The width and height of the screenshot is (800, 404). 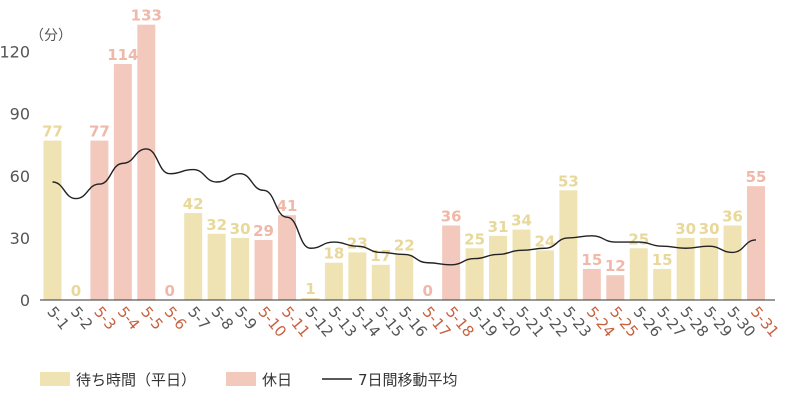 I want to click on x-tick-label: 5-7, so click(x=199, y=318).